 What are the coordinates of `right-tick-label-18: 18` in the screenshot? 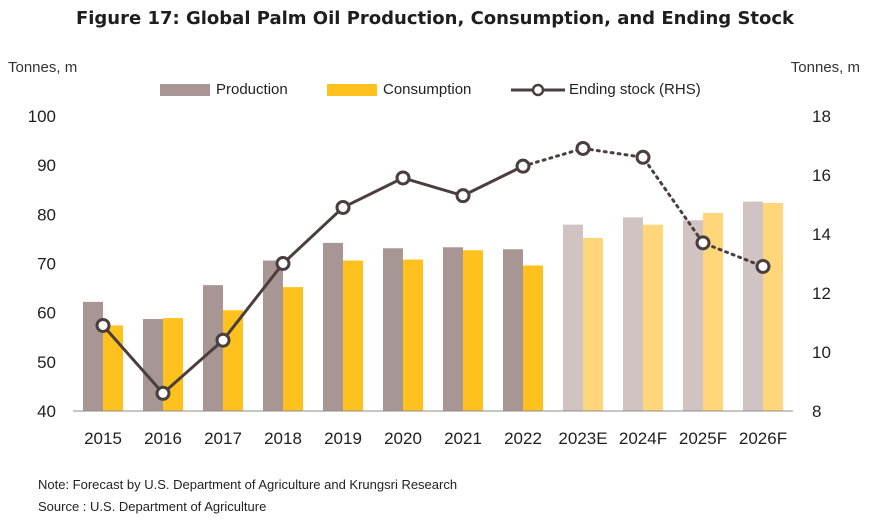 It's located at (821, 116).